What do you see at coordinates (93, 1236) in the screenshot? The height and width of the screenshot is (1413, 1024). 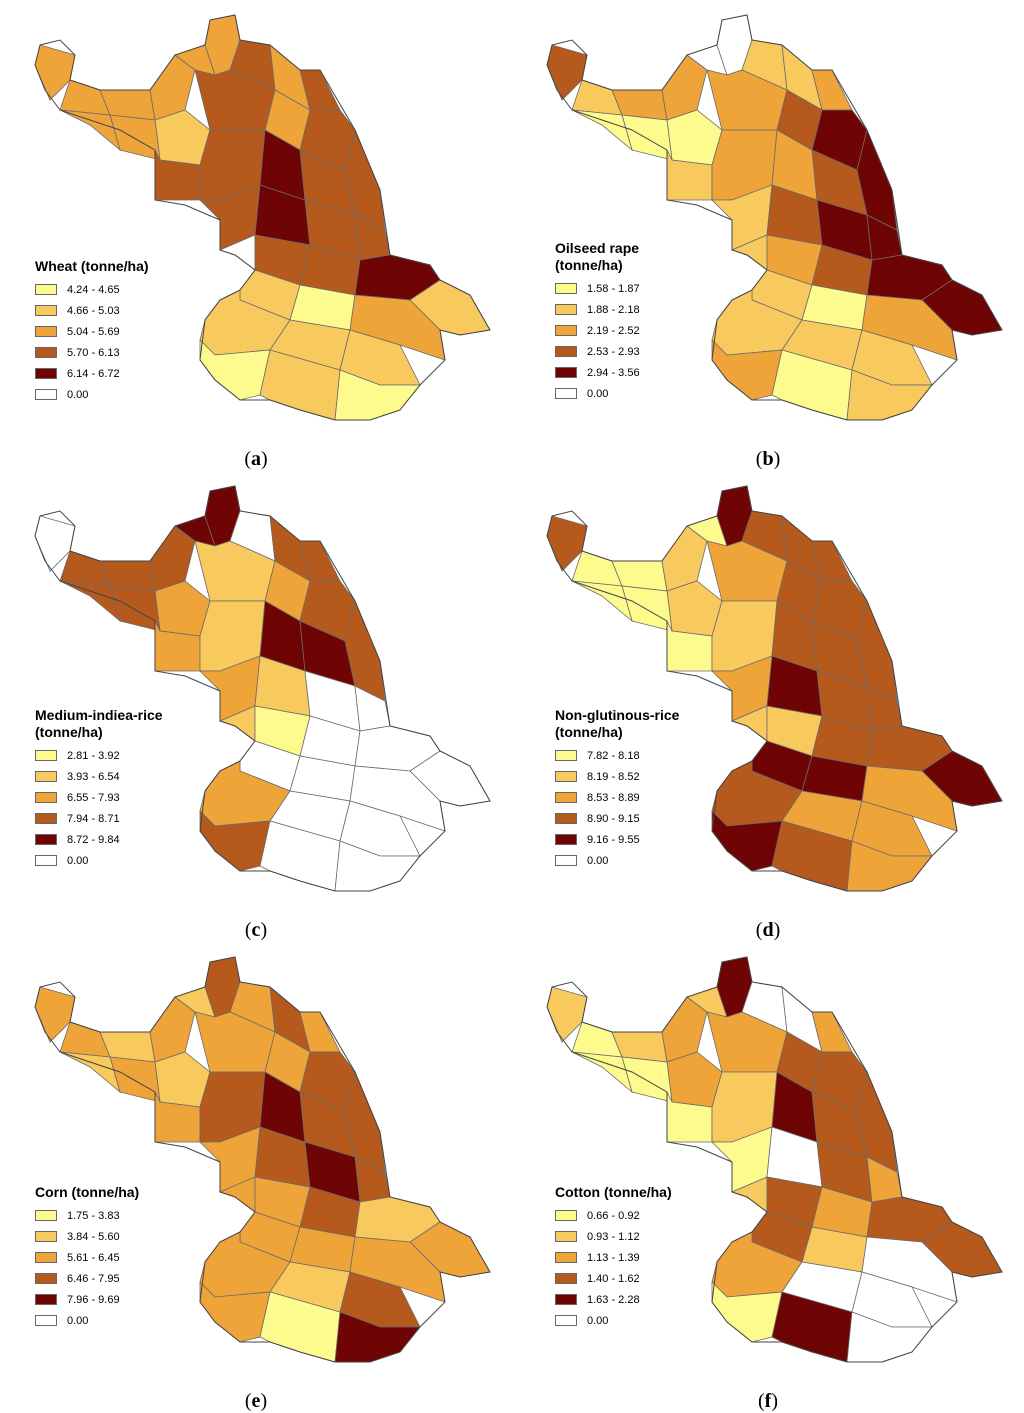 I see `legend-label: 3.84 - 5.60` at bounding box center [93, 1236].